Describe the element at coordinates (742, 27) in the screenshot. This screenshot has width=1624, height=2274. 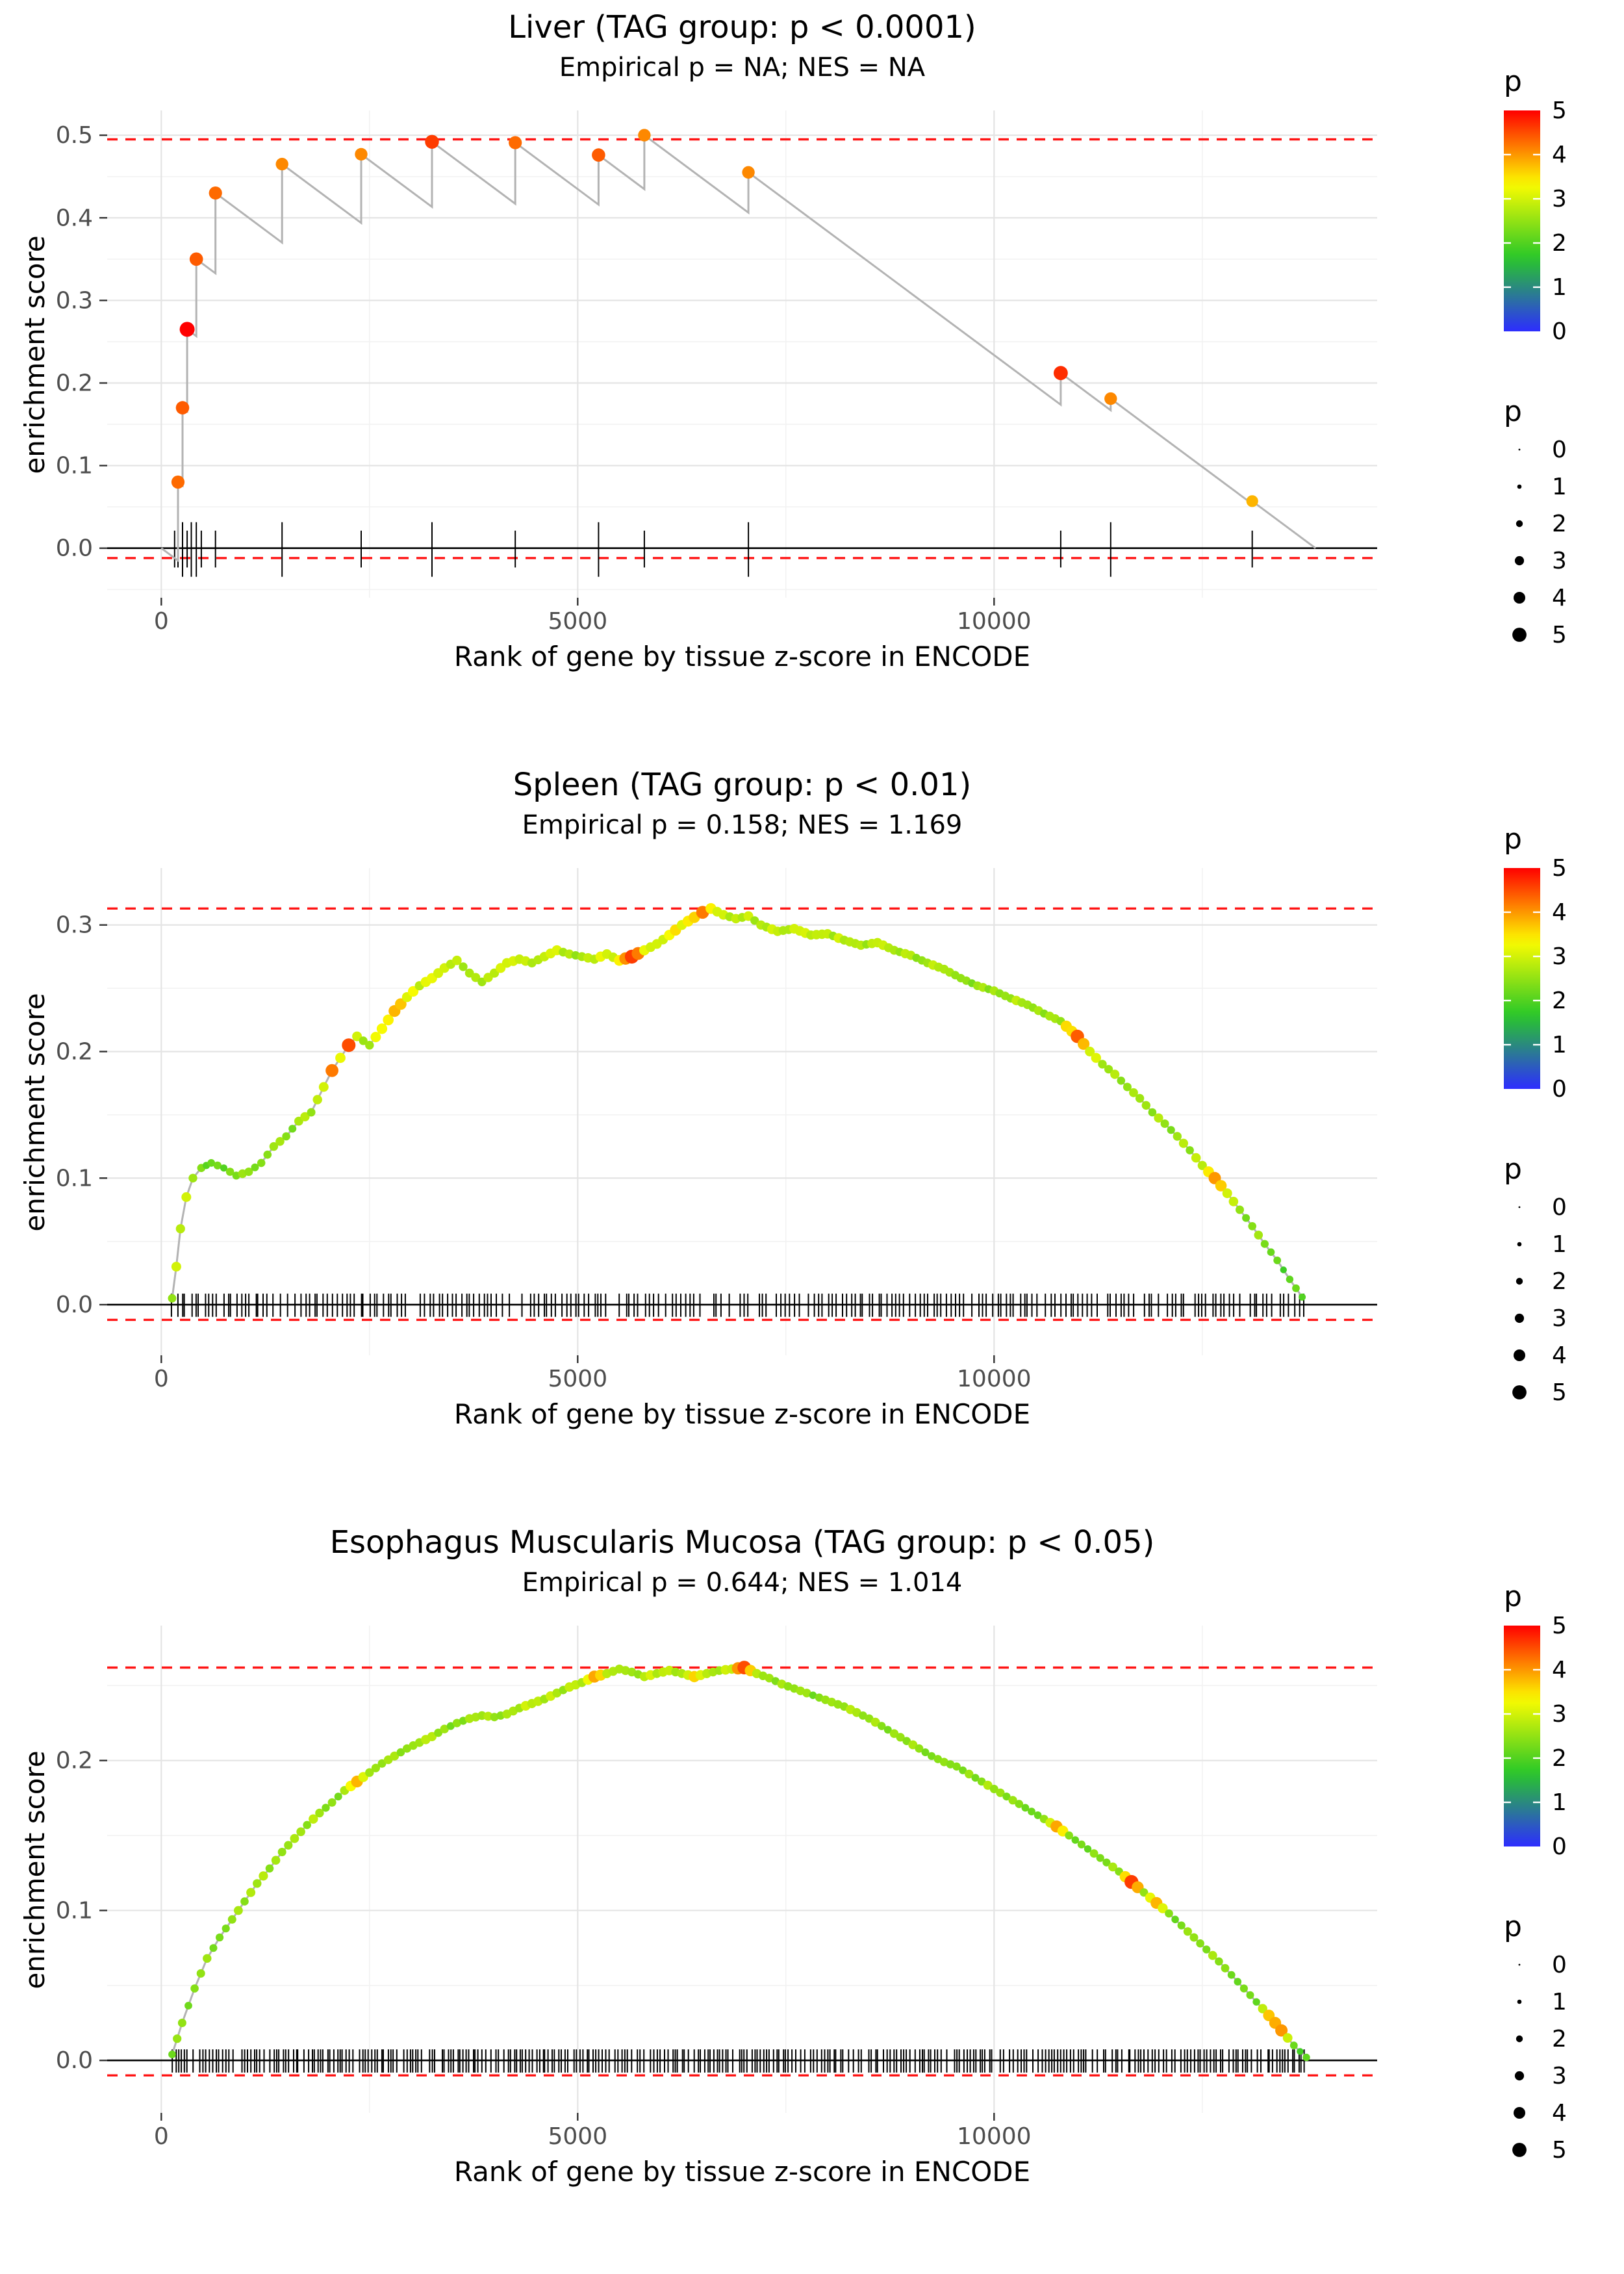
I see `panel-title: Liver (TAG group: p < 0.0001)` at that location.